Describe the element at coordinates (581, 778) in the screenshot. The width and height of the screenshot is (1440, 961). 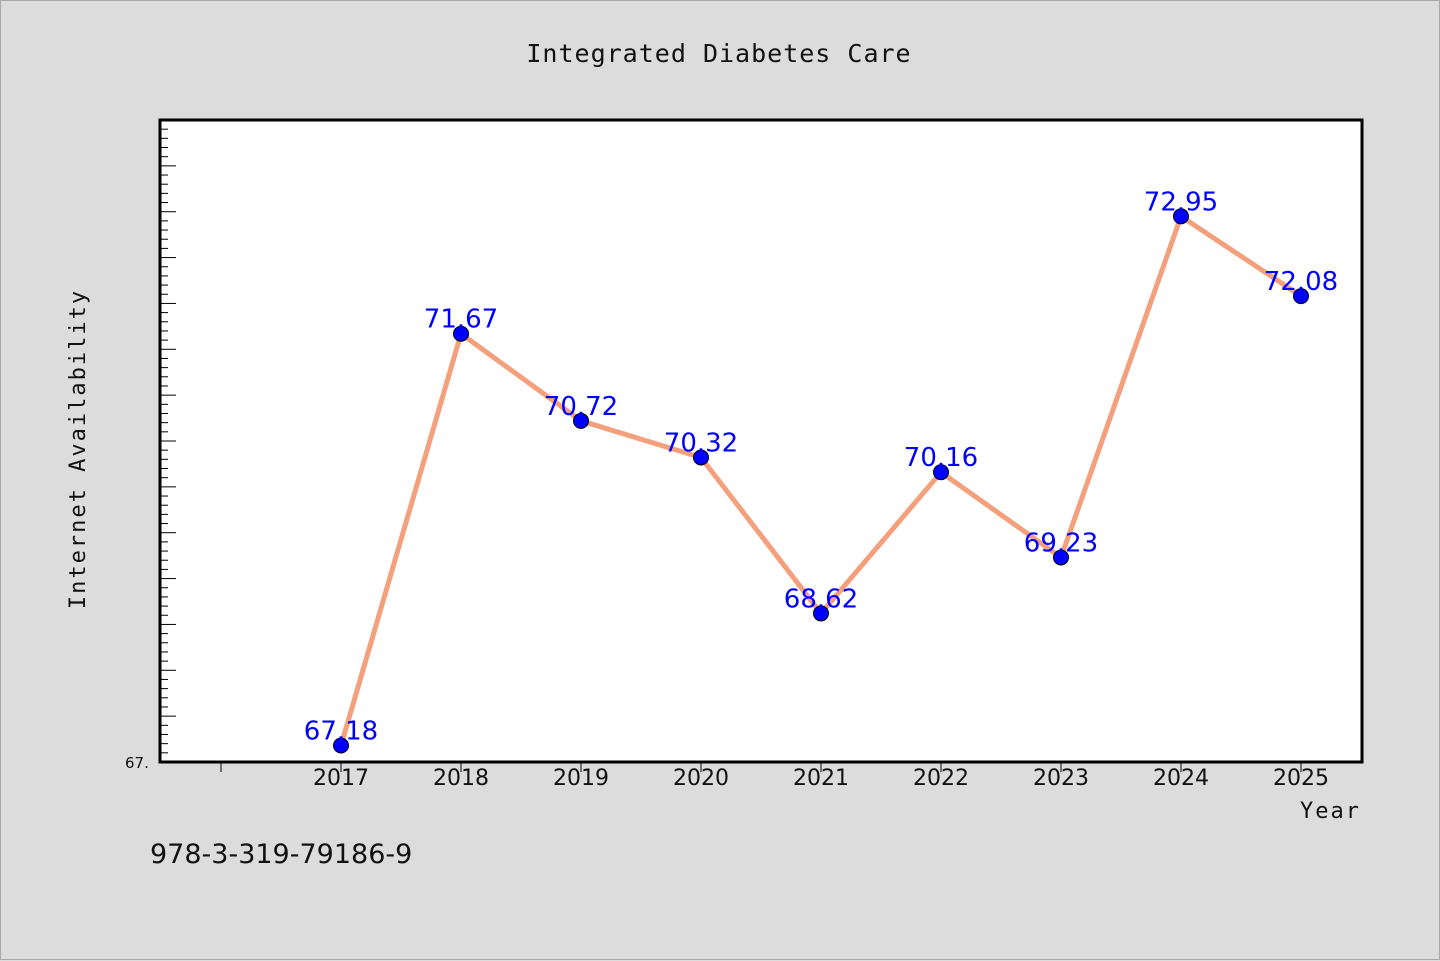
I see `x-tick-label: 2019` at that location.